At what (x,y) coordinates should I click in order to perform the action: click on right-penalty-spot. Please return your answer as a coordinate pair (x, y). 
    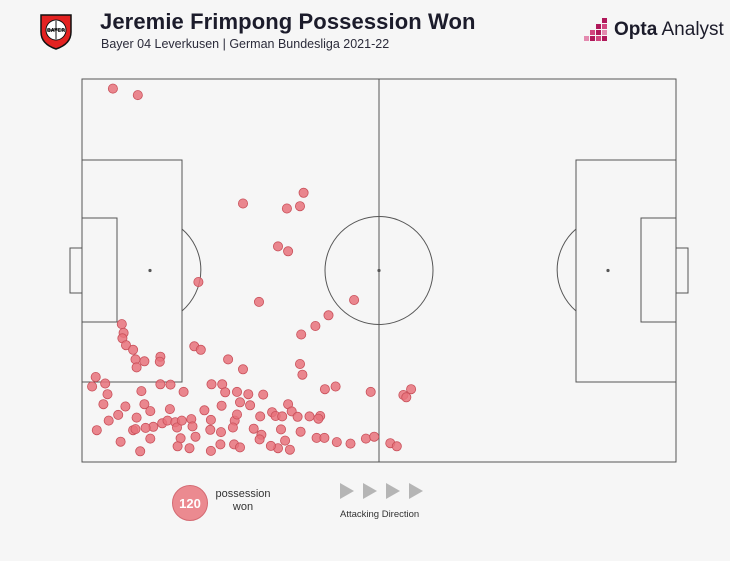
    Looking at the image, I should click on (608, 270).